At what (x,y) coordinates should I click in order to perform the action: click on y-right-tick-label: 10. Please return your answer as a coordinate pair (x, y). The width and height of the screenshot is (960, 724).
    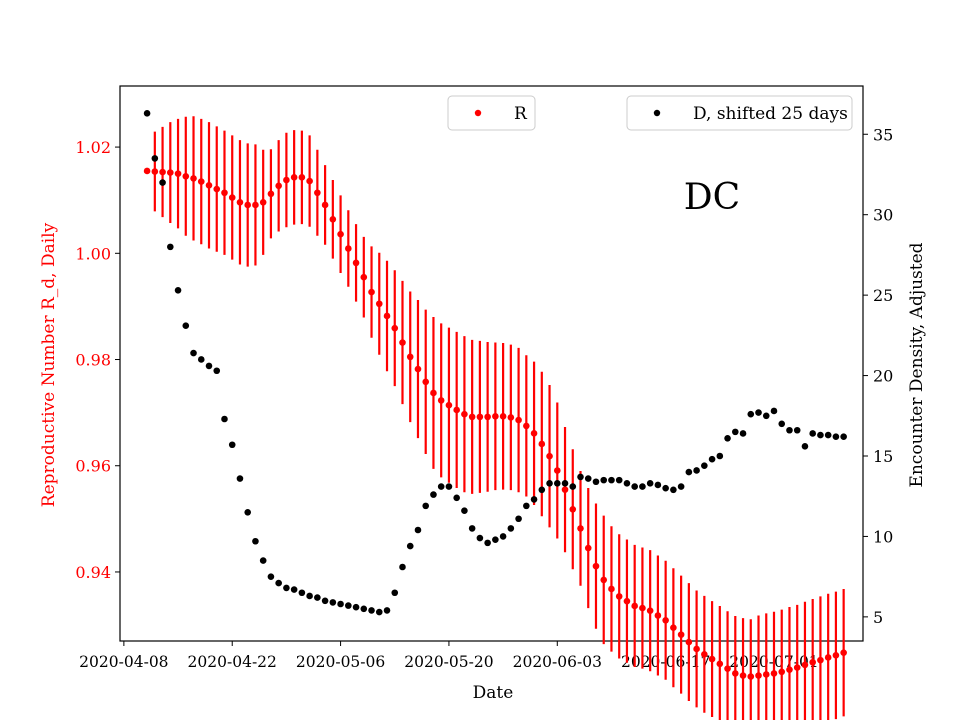
    Looking at the image, I should click on (883, 536).